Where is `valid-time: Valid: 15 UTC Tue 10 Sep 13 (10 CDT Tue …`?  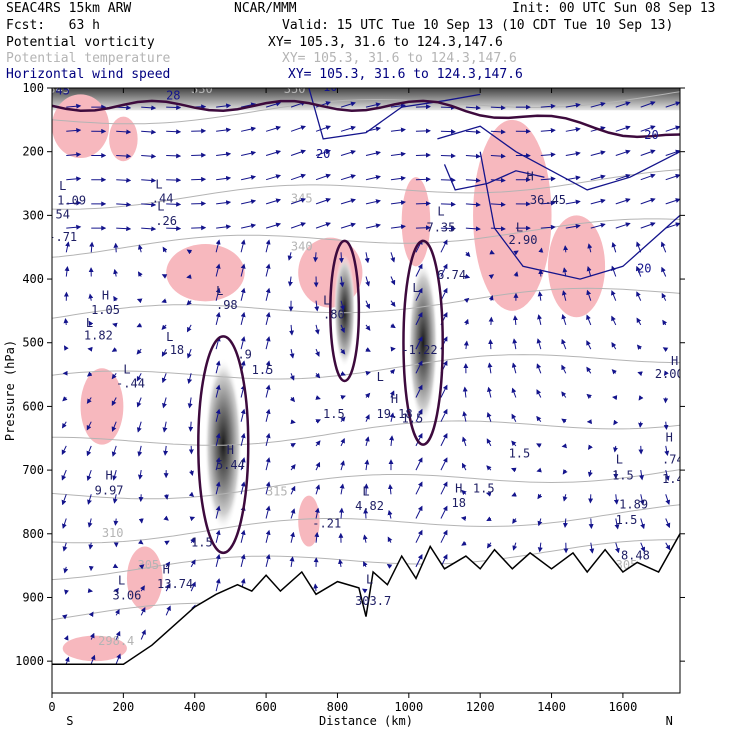
valid-time: Valid: 15 UTC Tue 10 Sep 13 (10 CDT Tue … is located at coordinates (478, 25).